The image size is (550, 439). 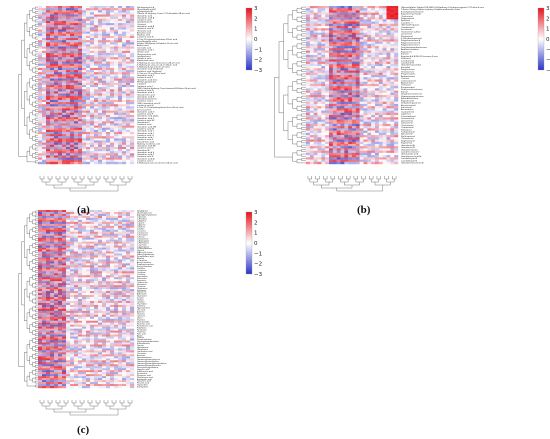 I want to click on row-label: Lysolipid acid, so click(x=144, y=57).